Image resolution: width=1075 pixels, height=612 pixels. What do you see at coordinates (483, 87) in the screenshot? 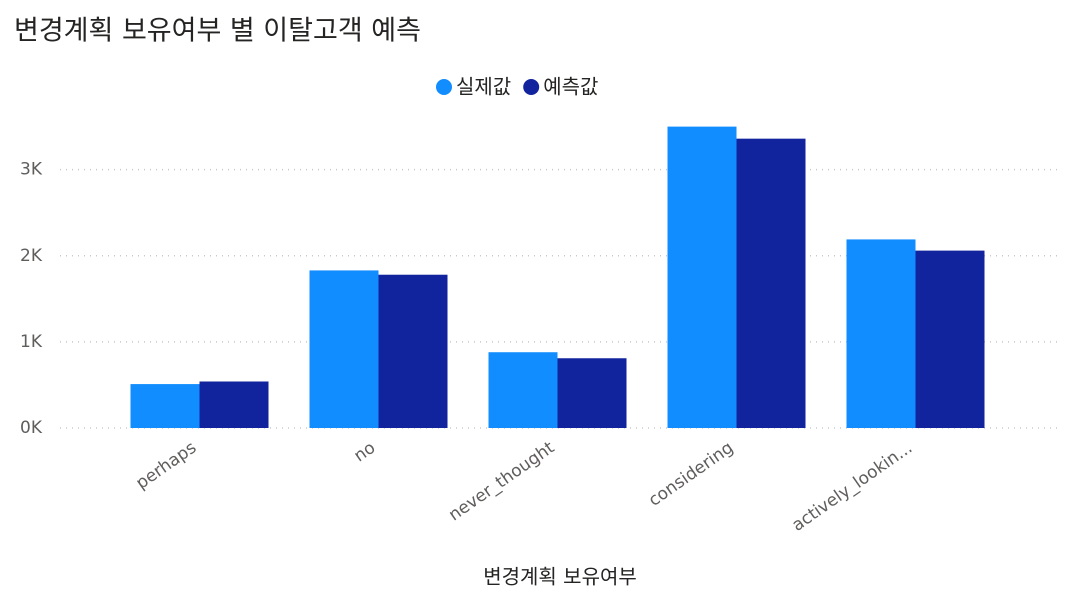
I see `legend-label: 실제값` at bounding box center [483, 87].